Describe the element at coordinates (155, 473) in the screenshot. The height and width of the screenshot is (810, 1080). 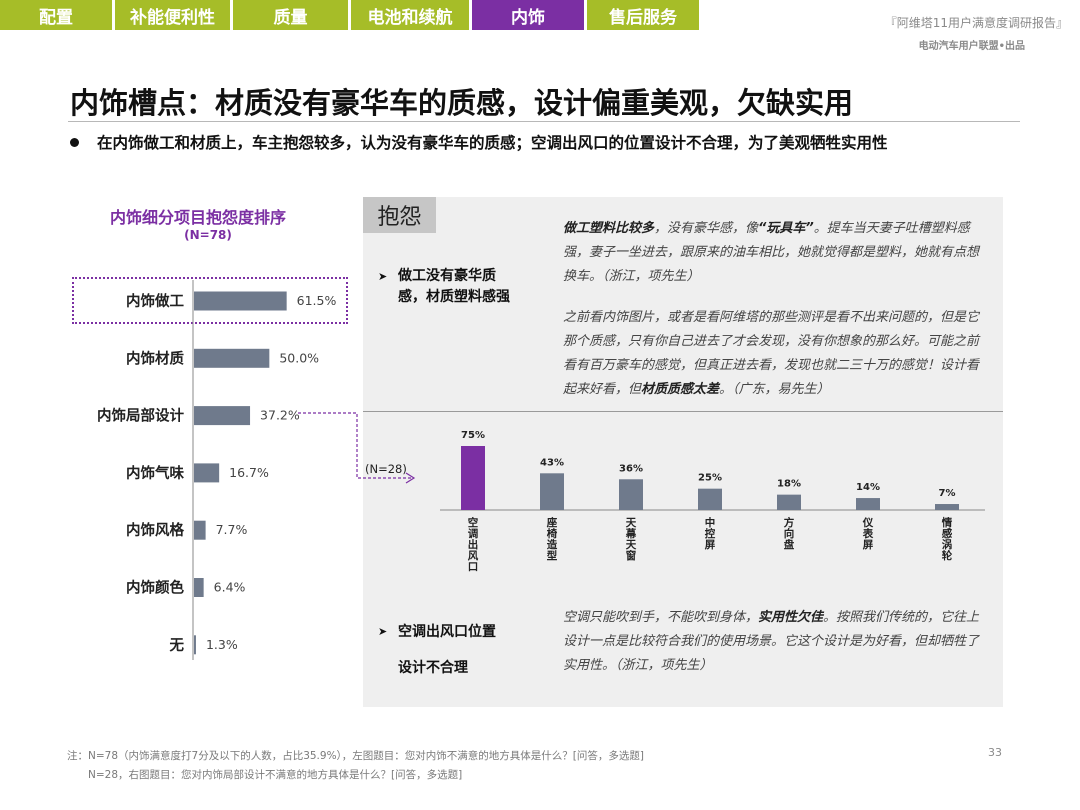
I see `left-category-label: 内饰气味` at that location.